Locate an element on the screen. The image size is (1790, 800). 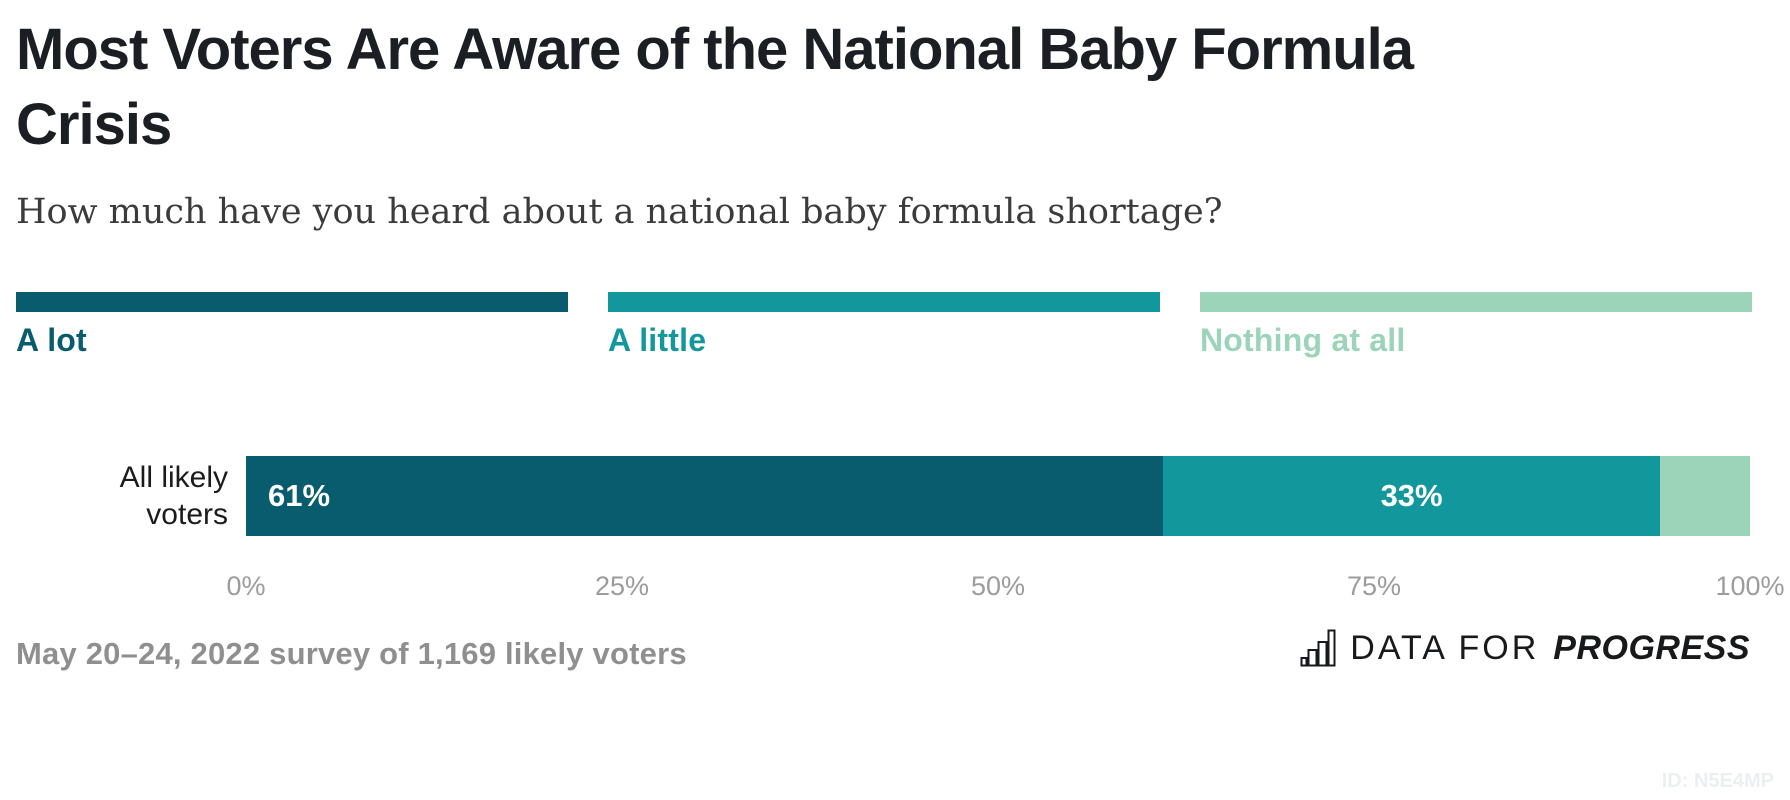
data-for-progress-logo: DATA FOR PROGRESS is located at coordinates (1525, 648).